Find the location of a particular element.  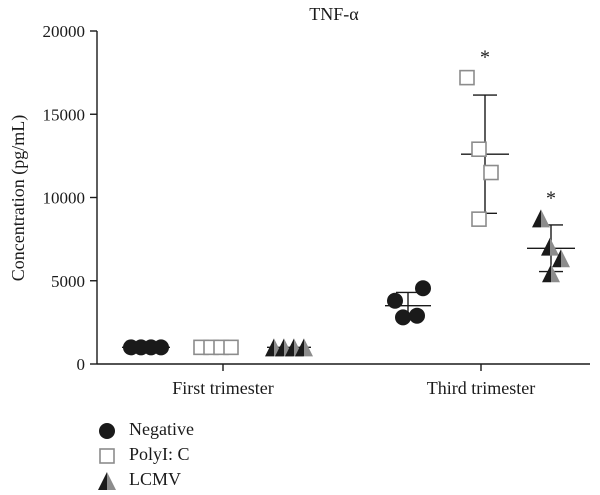

y-tick-label: 10000 is located at coordinates (64, 198).